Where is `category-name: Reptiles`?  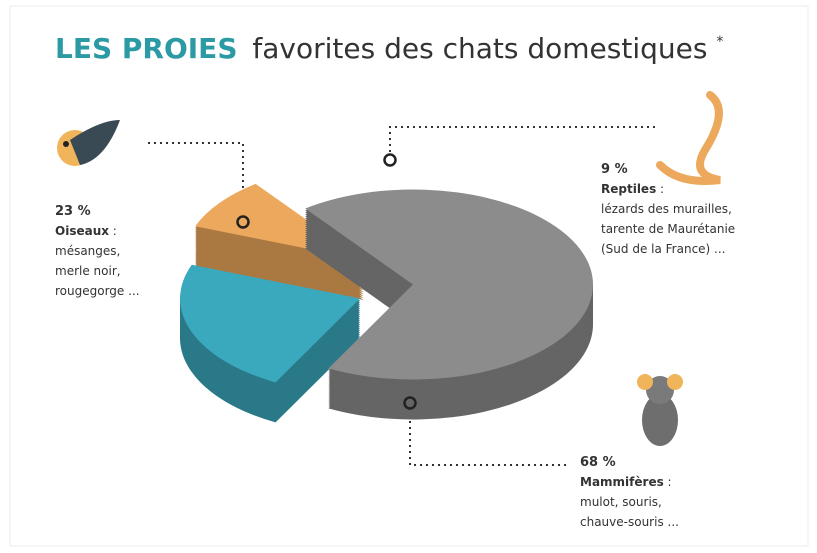
category-name: Reptiles is located at coordinates (628, 189).